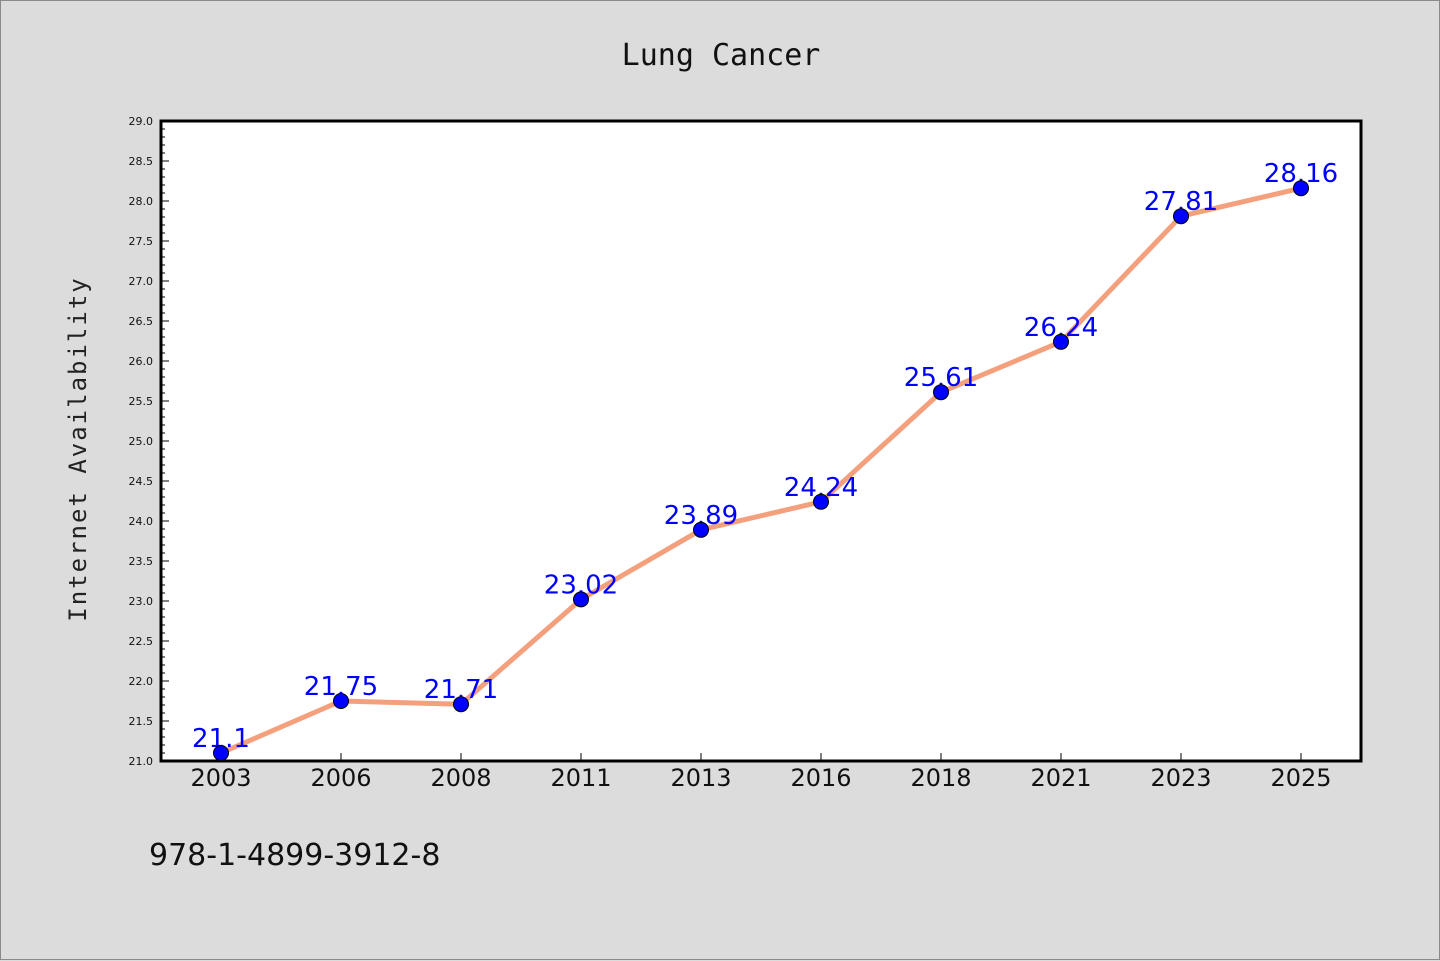 This screenshot has height=961, width=1440. Describe the element at coordinates (820, 778) in the screenshot. I see `x-tick-label: 2016` at that location.